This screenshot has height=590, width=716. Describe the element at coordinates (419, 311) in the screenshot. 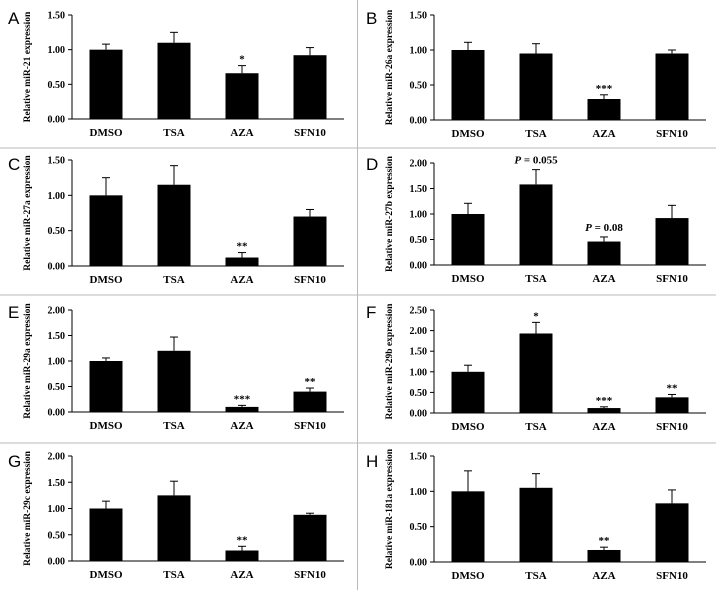

I see `y-tick-label: 2.50` at that location.